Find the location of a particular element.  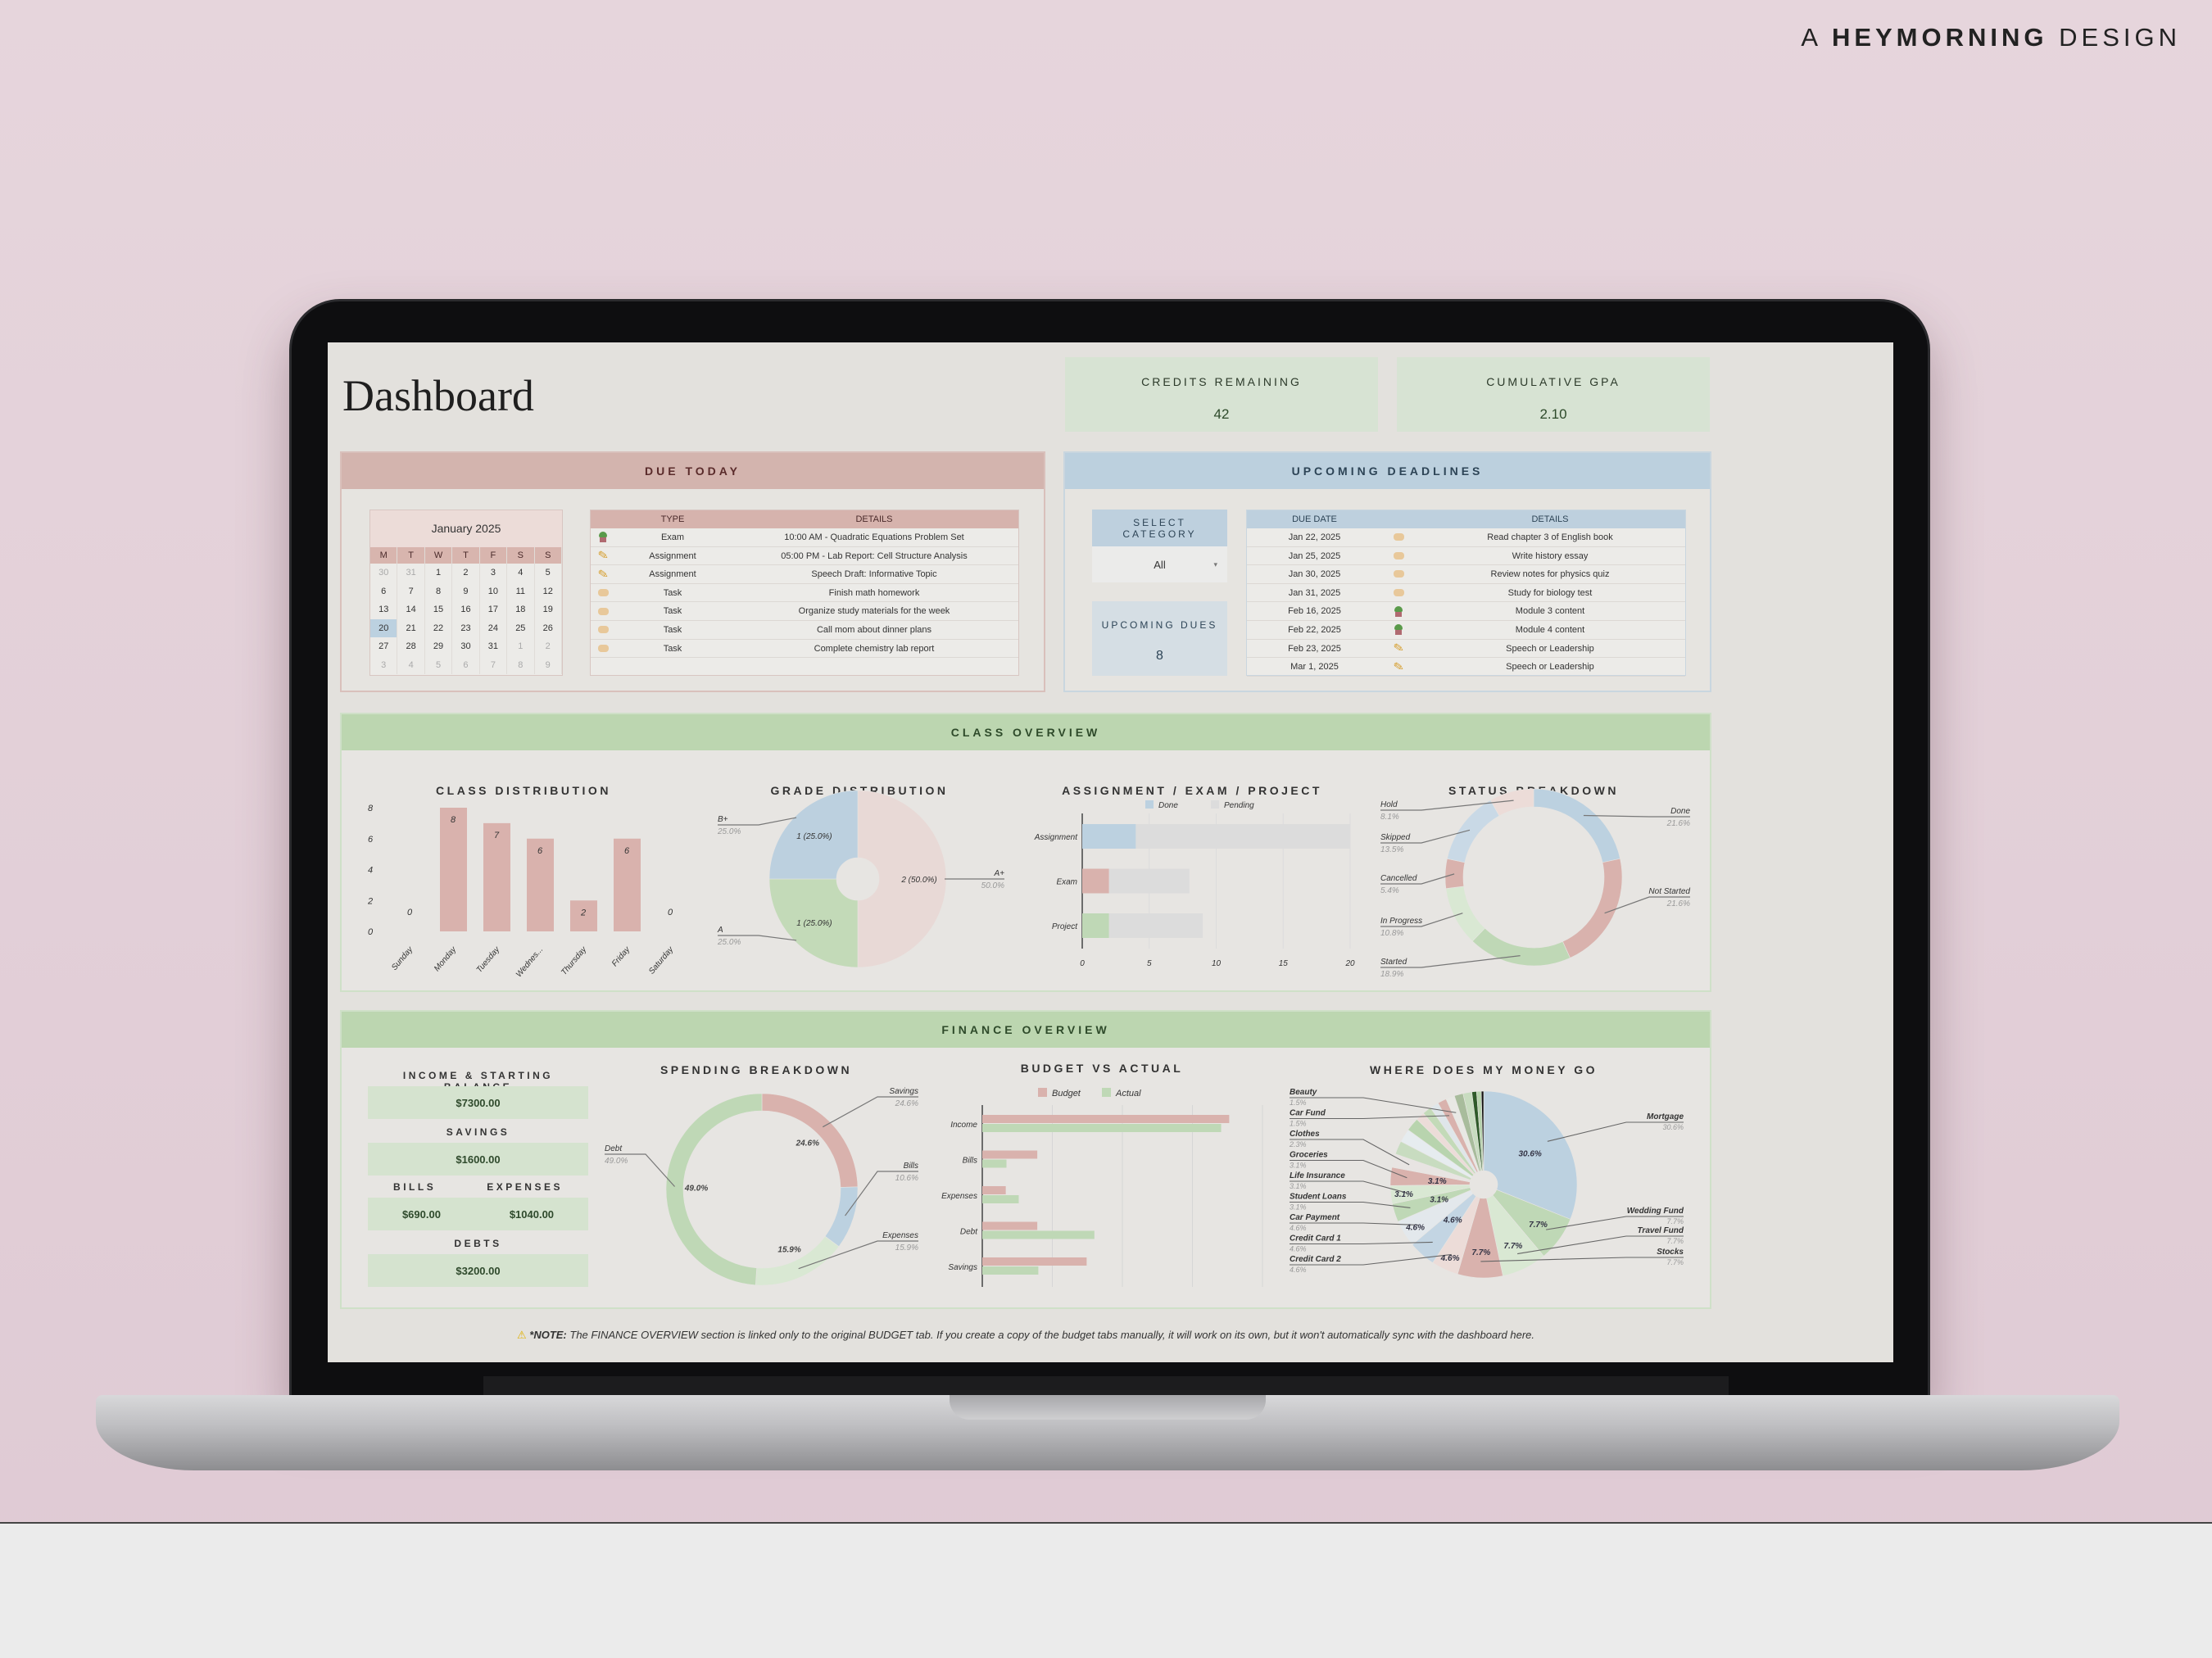

callout-label: Cancelled is located at coordinates (1398, 878).